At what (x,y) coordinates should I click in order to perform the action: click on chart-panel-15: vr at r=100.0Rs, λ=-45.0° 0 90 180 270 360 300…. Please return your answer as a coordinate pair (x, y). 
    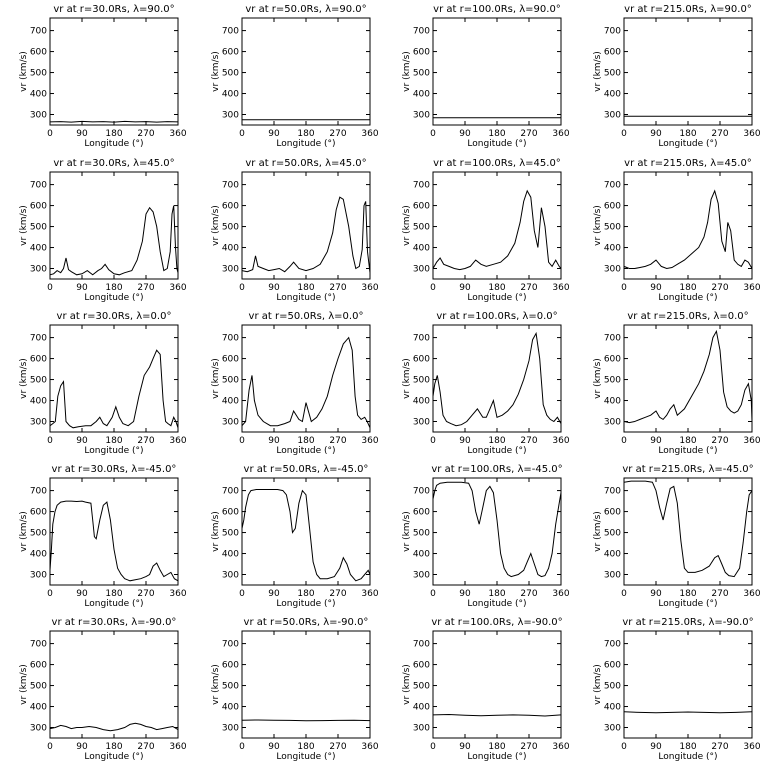
    Looking at the image, I should click on (486, 536).